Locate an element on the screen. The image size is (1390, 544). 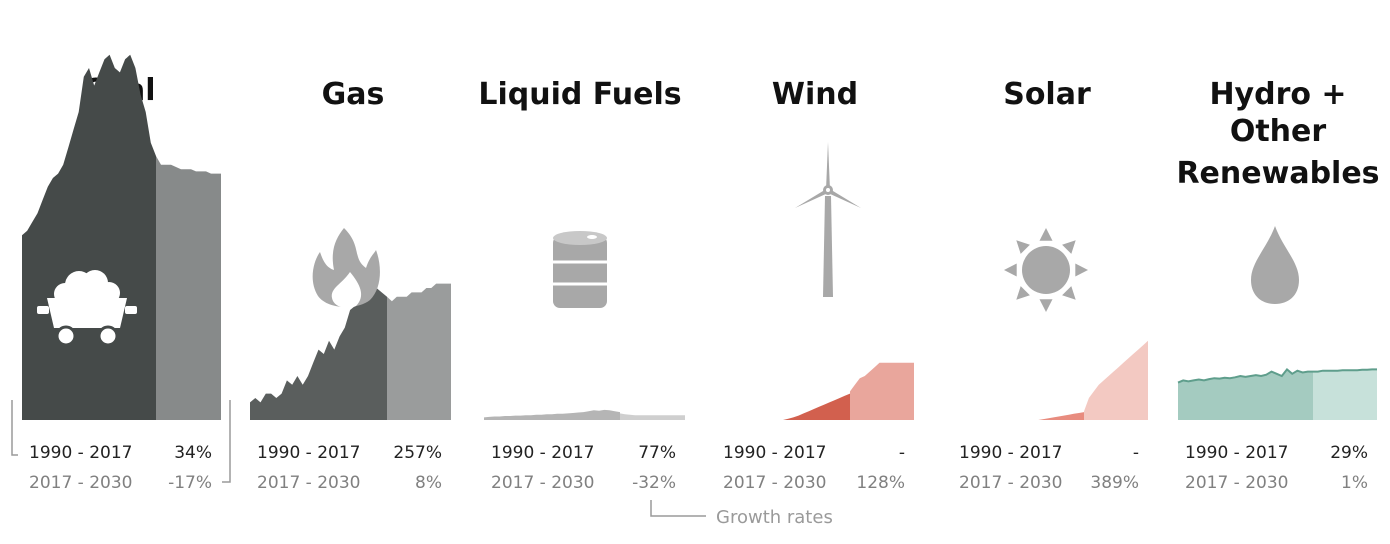
panel-gas: Gas 1990 - 2017 257% 2017 - 2030 8% is located at coordinates (350, 285).